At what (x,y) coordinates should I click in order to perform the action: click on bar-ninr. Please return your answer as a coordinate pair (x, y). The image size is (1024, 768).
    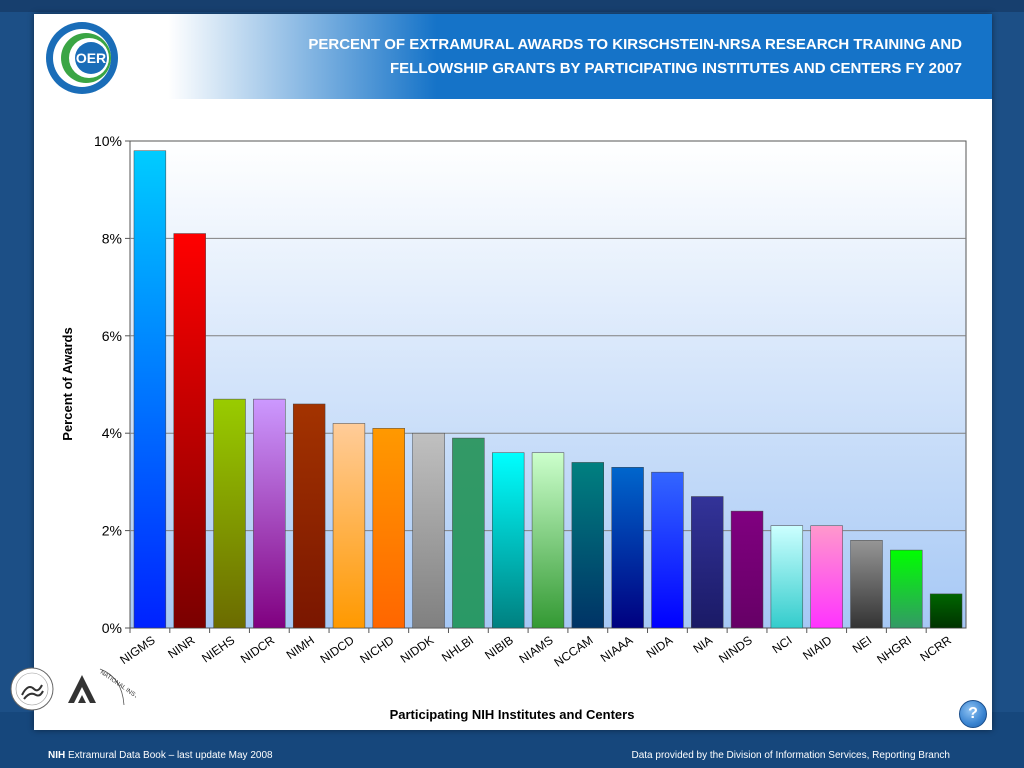
    Looking at the image, I should click on (189, 431).